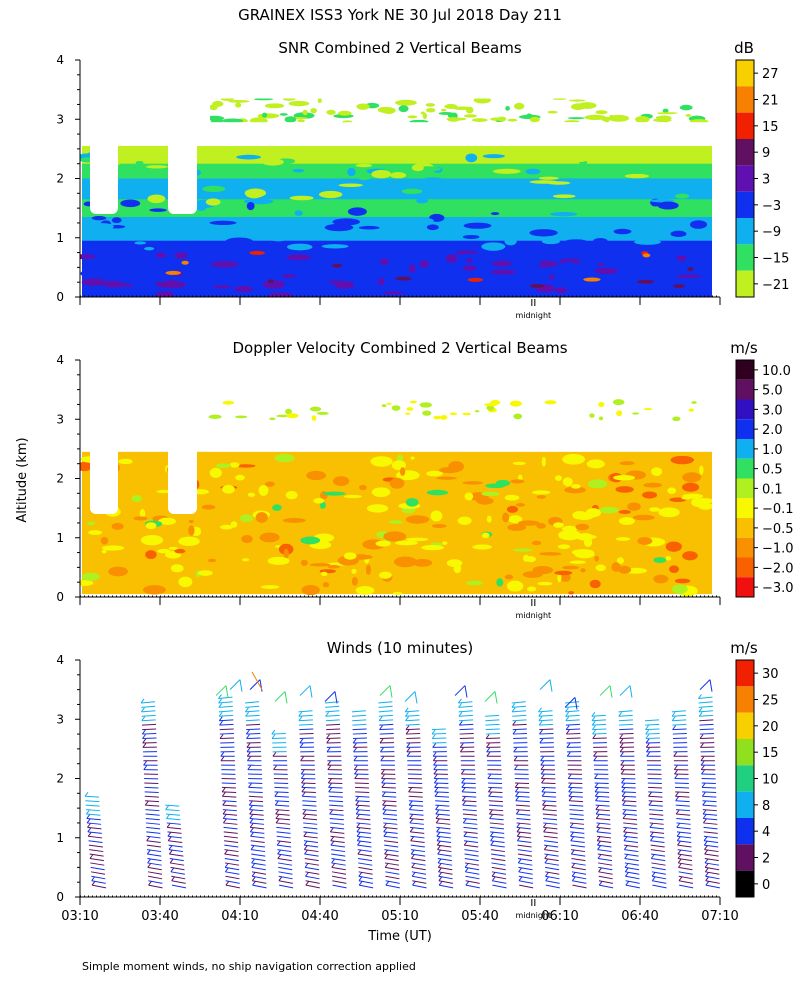 The height and width of the screenshot is (1000, 800). What do you see at coordinates (745, 478) in the screenshot?
I see `colorbar-frame` at bounding box center [745, 478].